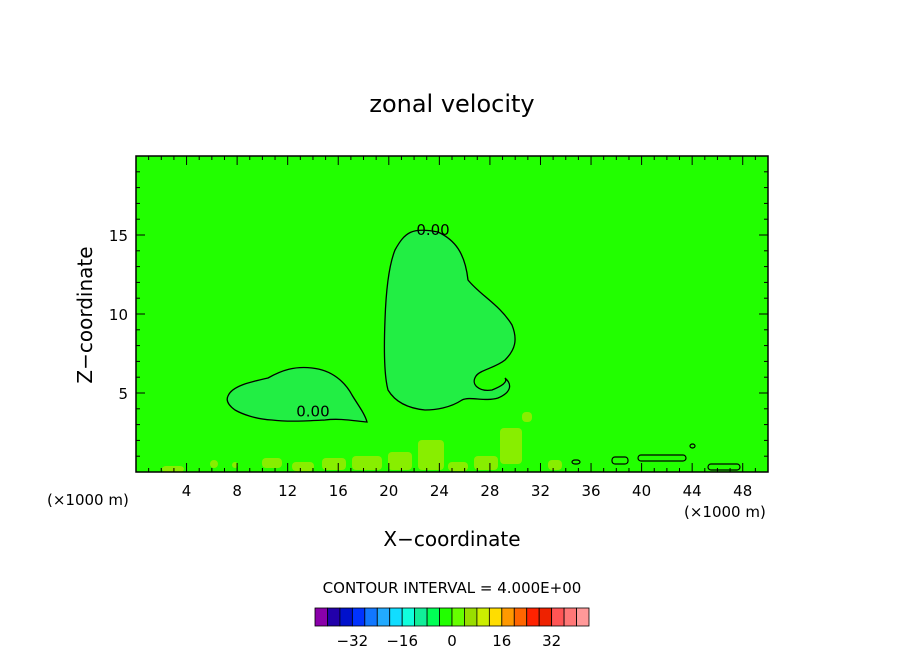 Image resolution: width=904 pixels, height=654 pixels. I want to click on x-tick-label: 36, so click(590, 491).